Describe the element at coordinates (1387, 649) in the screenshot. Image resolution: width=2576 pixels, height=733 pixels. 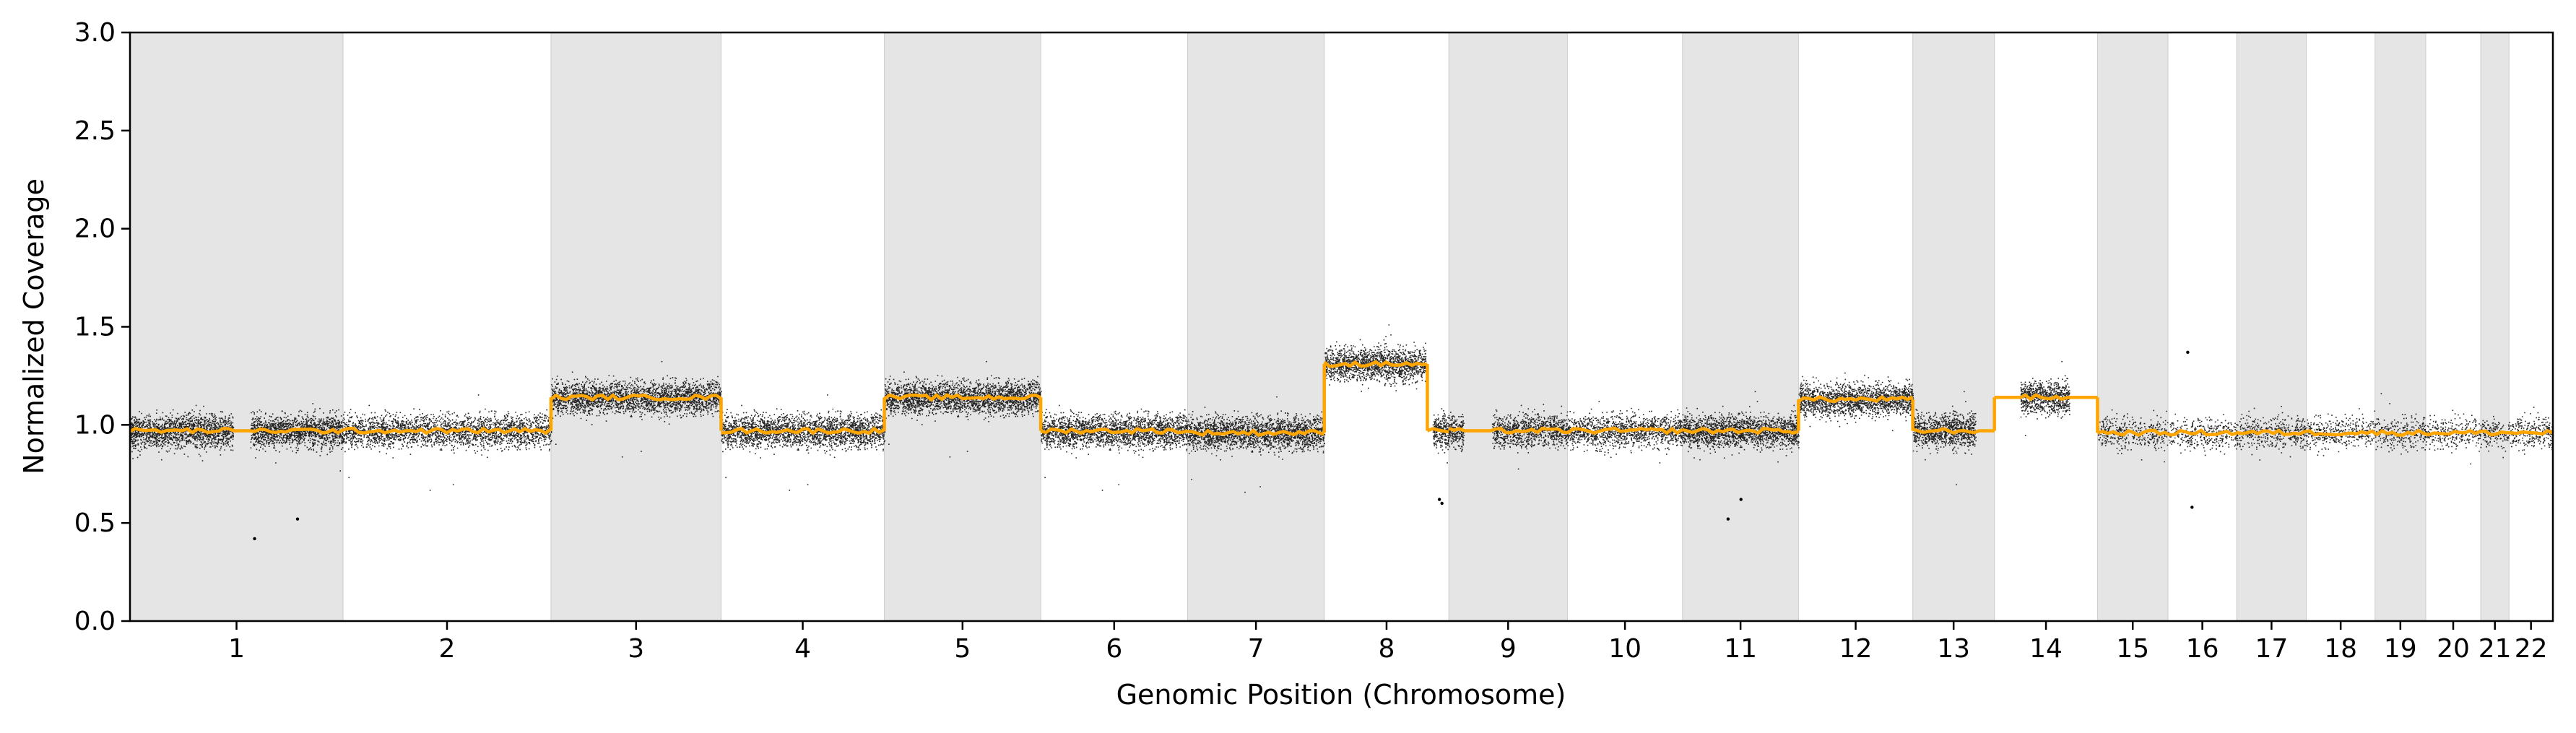
I see `x-tick-label-chr8: 8` at that location.